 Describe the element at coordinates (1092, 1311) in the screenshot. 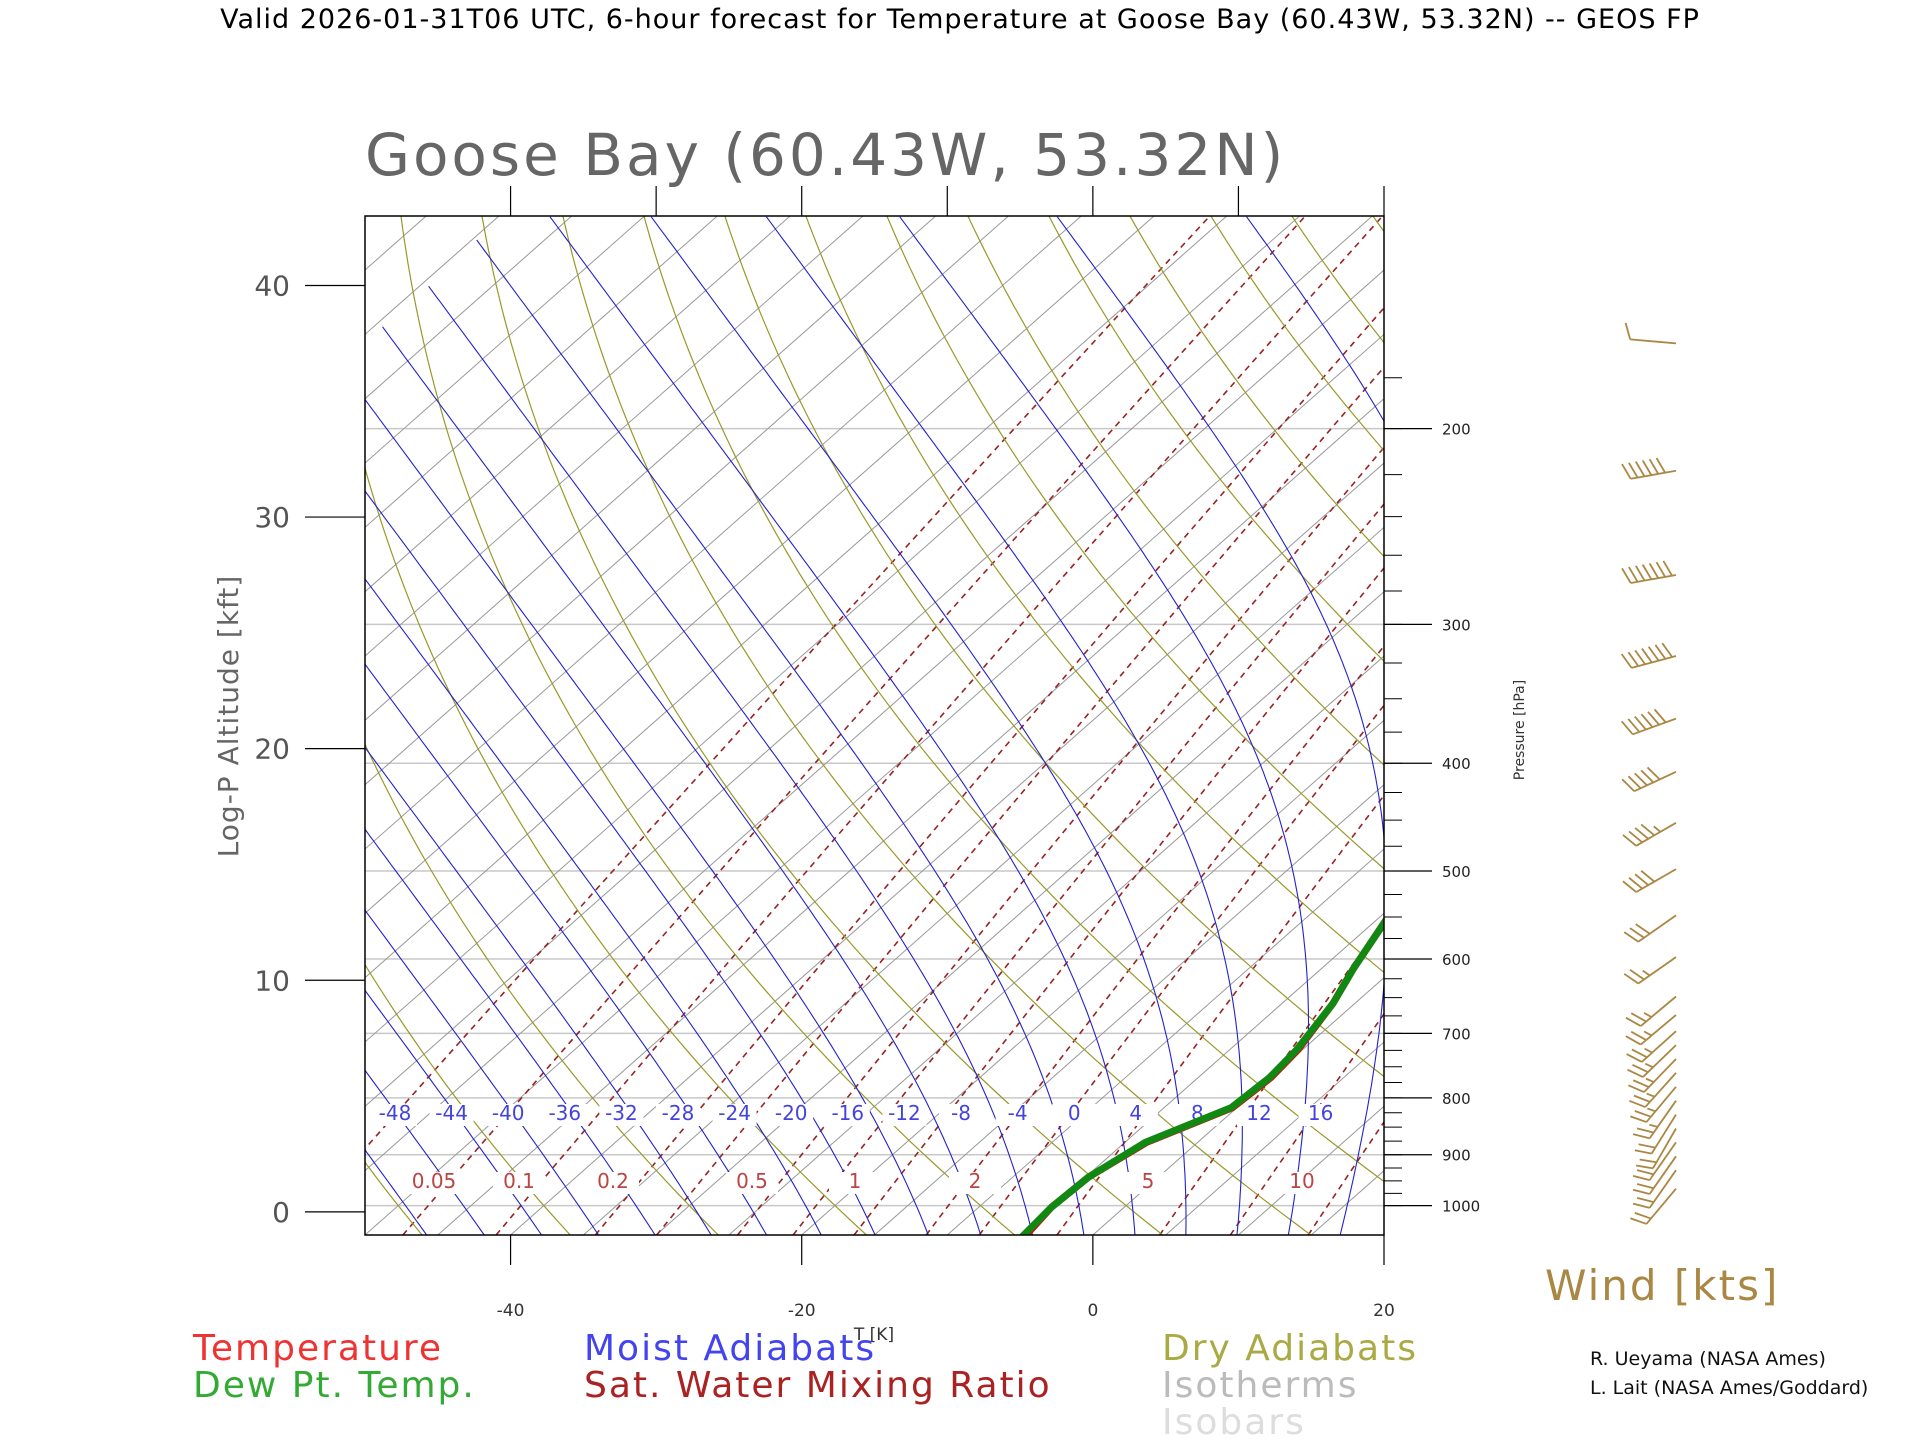

I see `x-tick-label: 0` at that location.